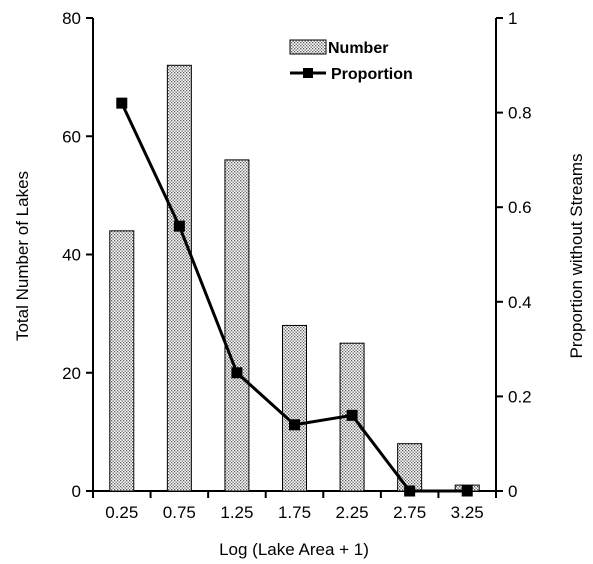 This screenshot has width=593, height=564. What do you see at coordinates (520, 302) in the screenshot?
I see `right-tick-label: 0.4` at bounding box center [520, 302].